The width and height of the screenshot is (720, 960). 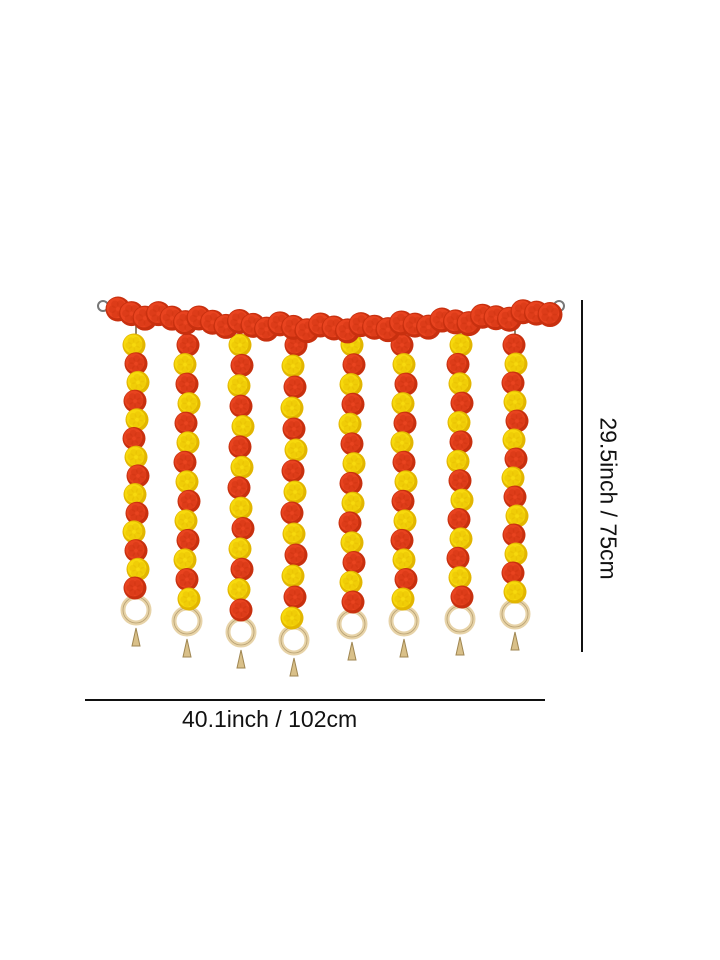 What do you see at coordinates (608, 498) in the screenshot?
I see `height-dimension-label: 29.5inch / 75cm` at bounding box center [608, 498].